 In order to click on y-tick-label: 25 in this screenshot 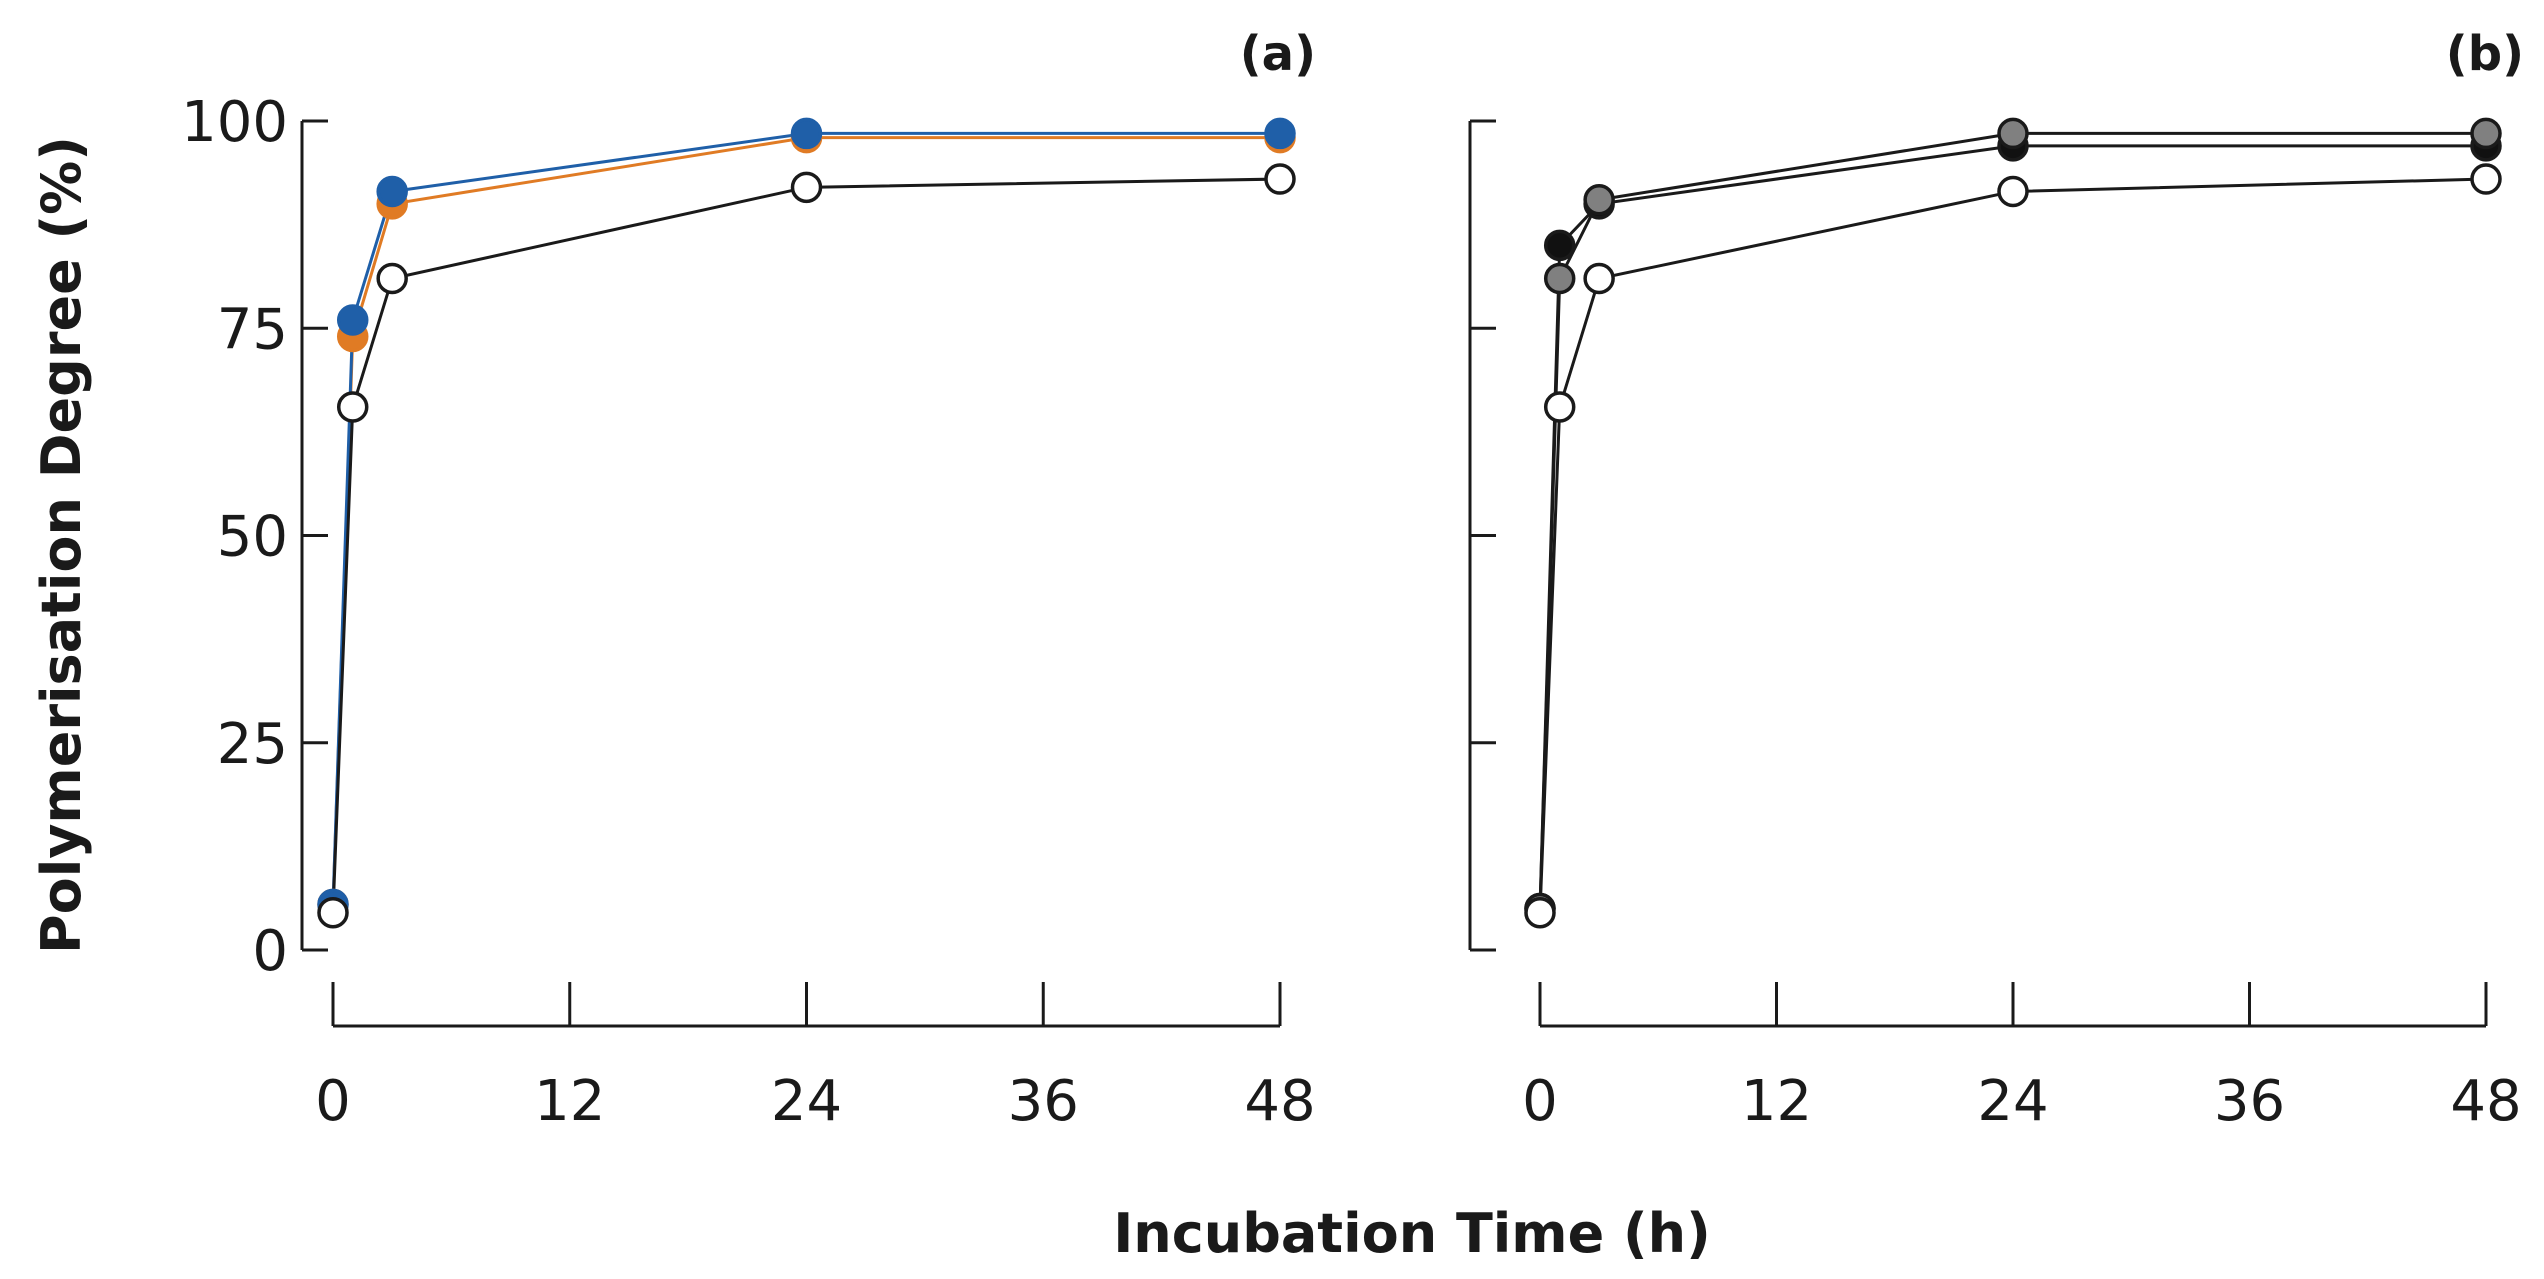, I will do `click(252, 744)`.